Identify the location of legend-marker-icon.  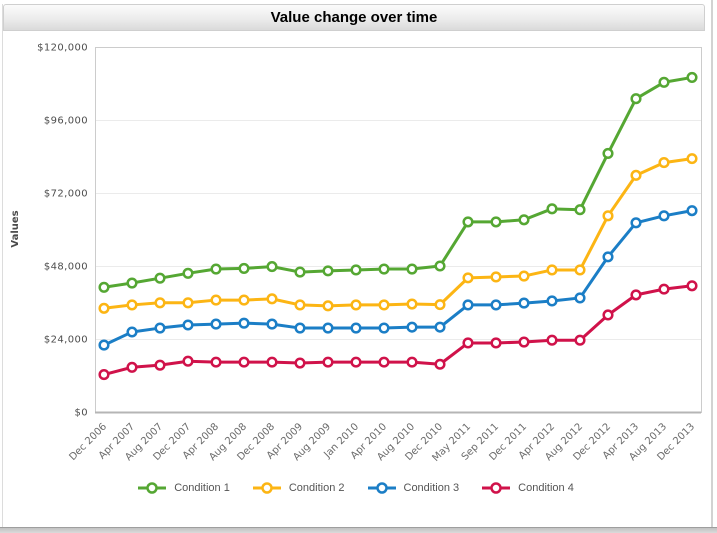
(152, 488).